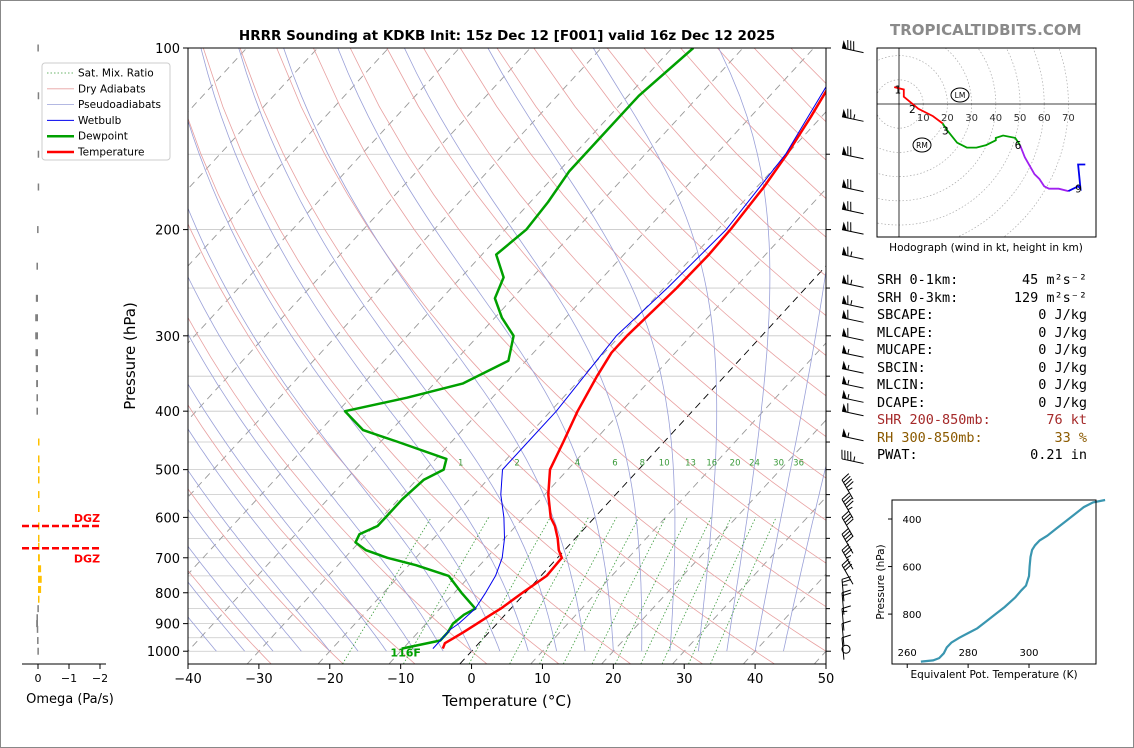 This screenshot has width=1134, height=748. I want to click on hodograph-ring-label: 40, so click(995, 118).